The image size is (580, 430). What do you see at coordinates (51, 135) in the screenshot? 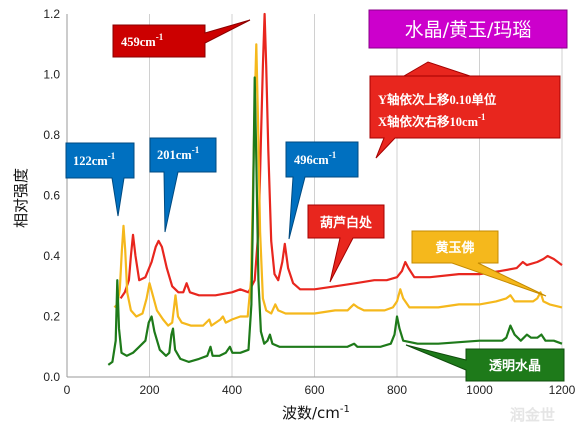
I see `y-tick-label-4: 0.8` at bounding box center [51, 135].